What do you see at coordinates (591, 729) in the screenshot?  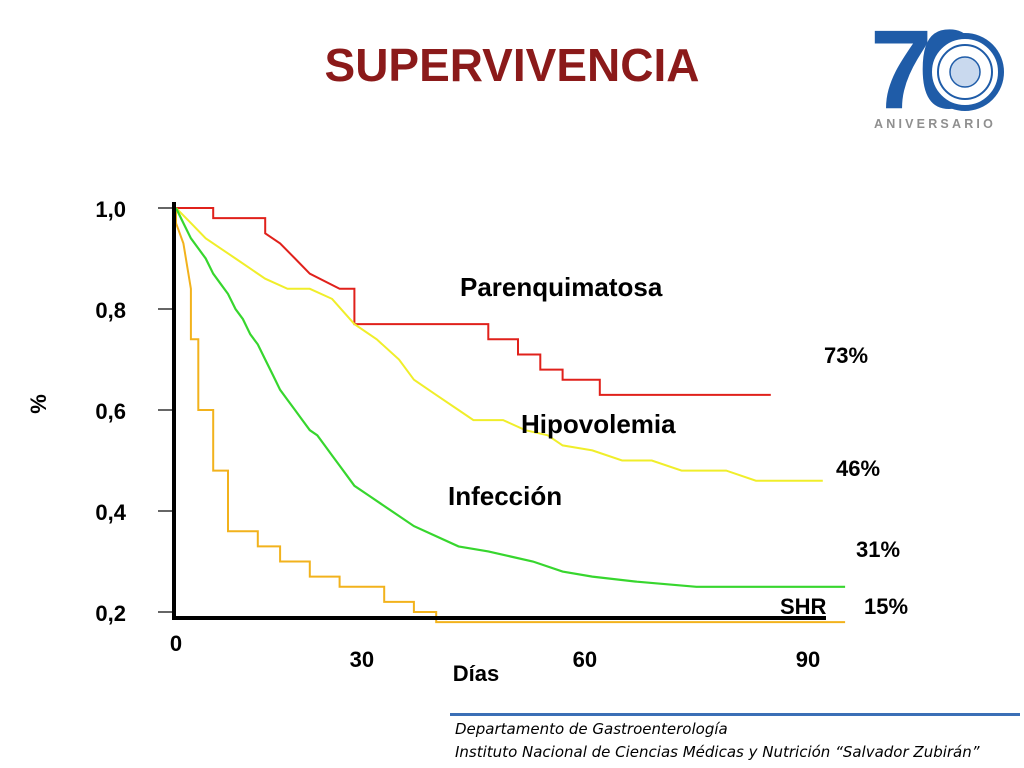 I see `footer-department: Departamento de Gastroenterología` at bounding box center [591, 729].